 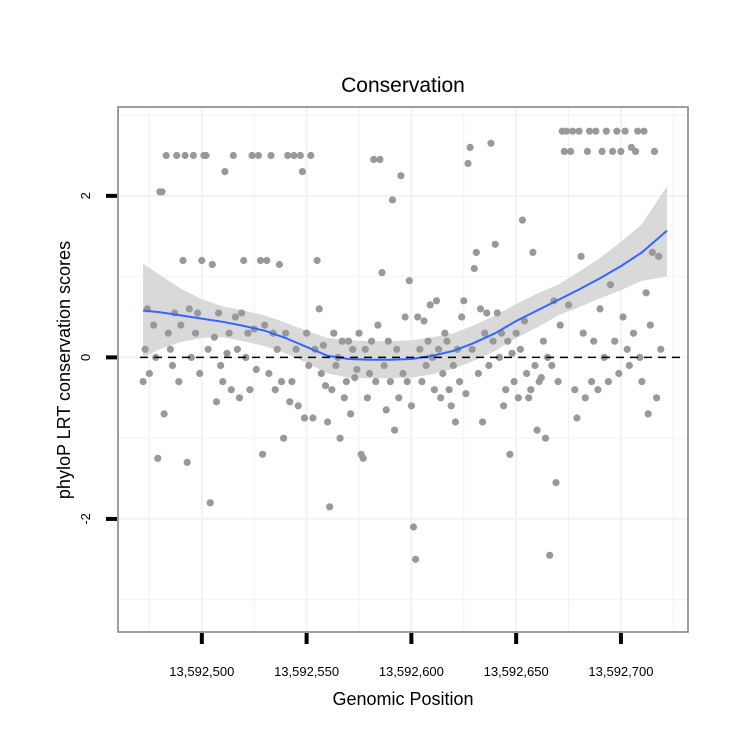 What do you see at coordinates (85, 195) in the screenshot?
I see `y-tick-label: 2` at bounding box center [85, 195].